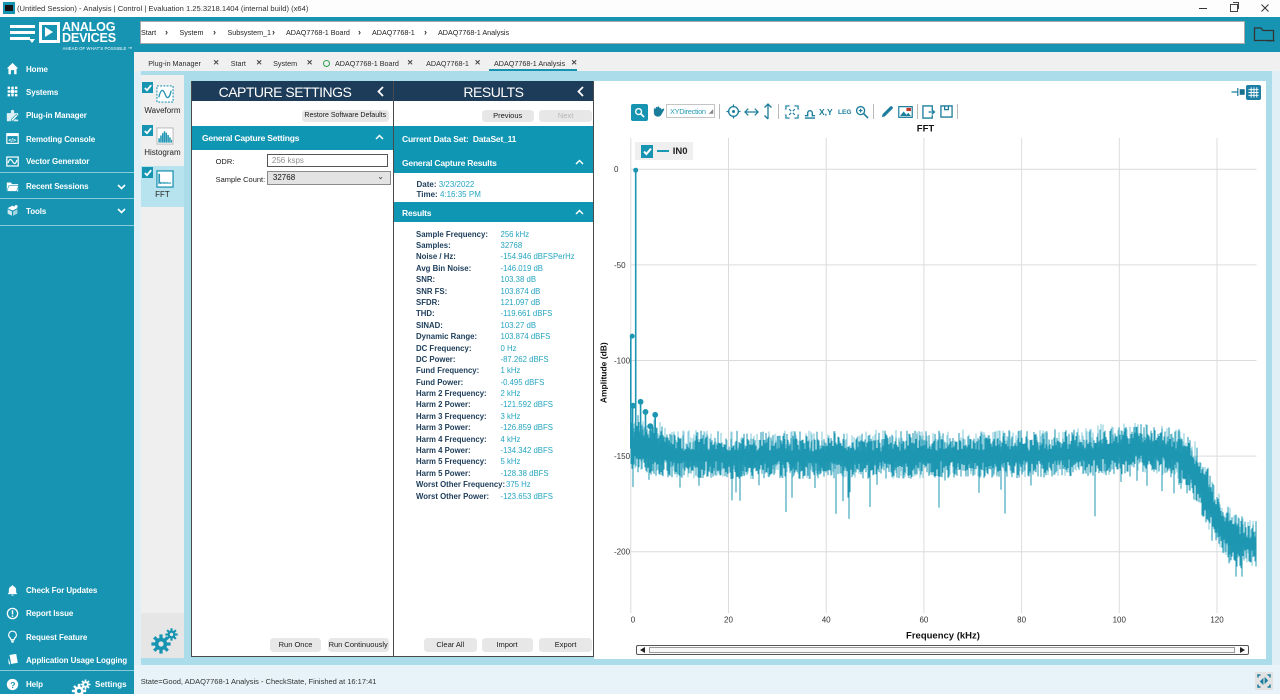 The width and height of the screenshot is (1280, 700). Describe the element at coordinates (622, 552) in the screenshot. I see `svg-text: -200` at that location.